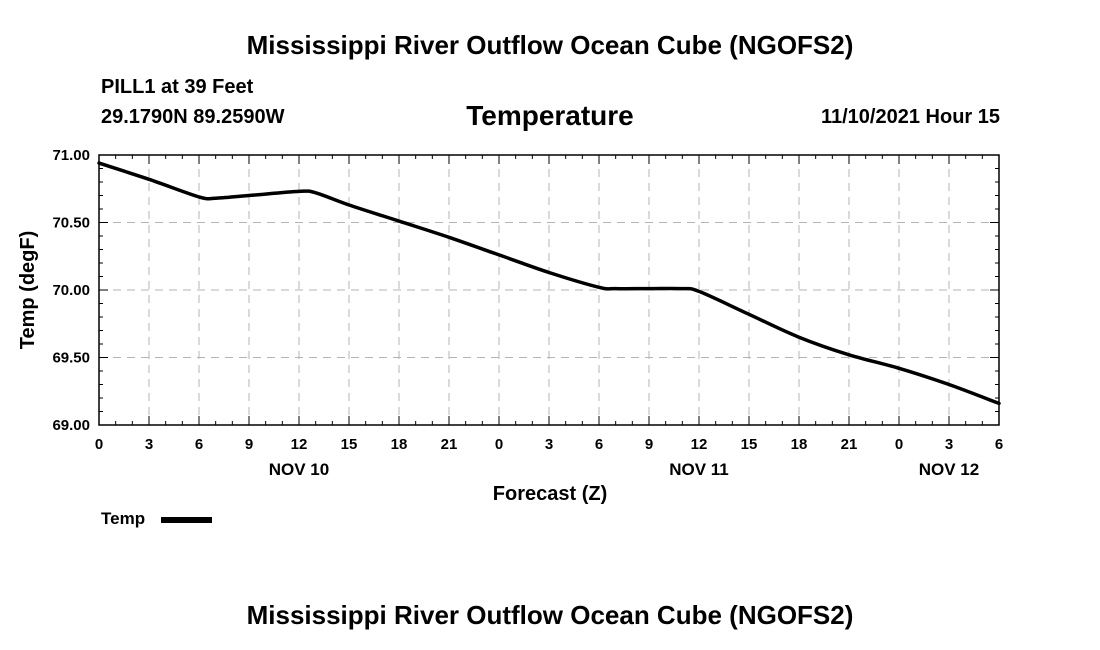  I want to click on legend-swatch, so click(186, 520).